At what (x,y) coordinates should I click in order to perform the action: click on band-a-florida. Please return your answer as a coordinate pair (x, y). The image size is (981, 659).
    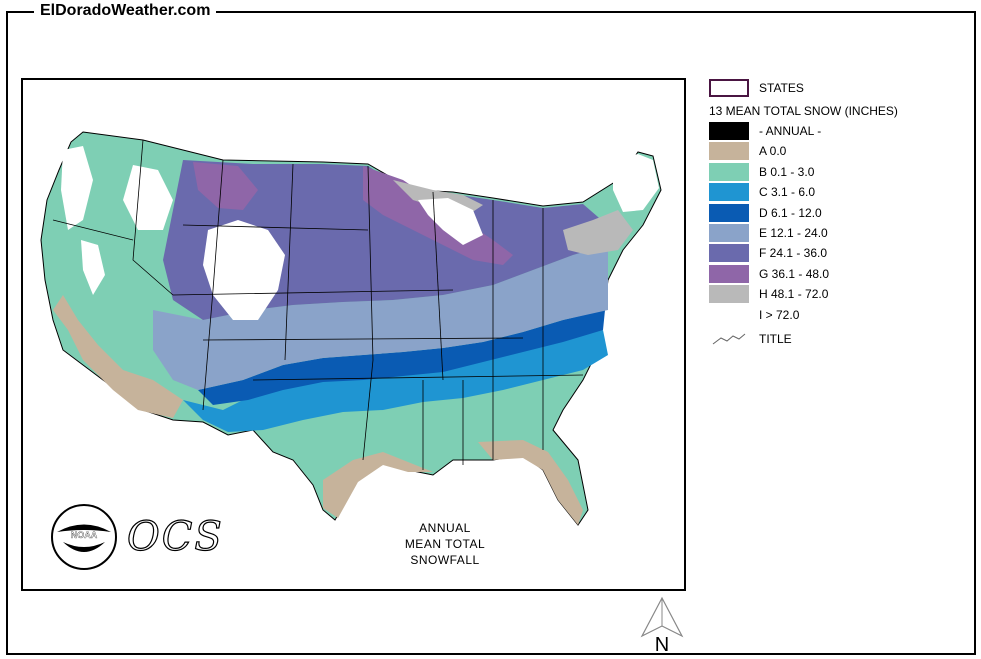
    Looking at the image, I should click on (530, 482).